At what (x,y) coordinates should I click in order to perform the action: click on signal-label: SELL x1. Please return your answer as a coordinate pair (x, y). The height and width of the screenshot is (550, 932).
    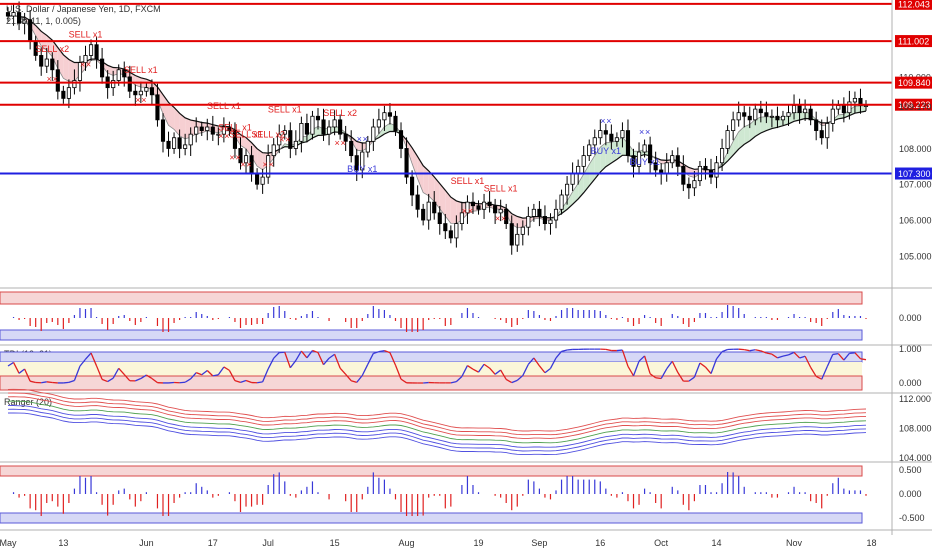
    Looking at the image, I should click on (468, 181).